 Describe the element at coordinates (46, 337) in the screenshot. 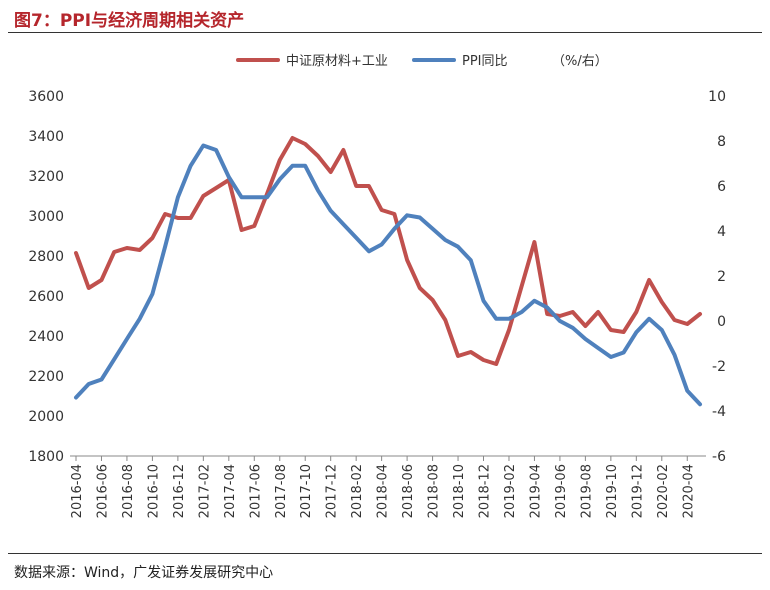

I see `y-left-tick-label: 2400` at that location.